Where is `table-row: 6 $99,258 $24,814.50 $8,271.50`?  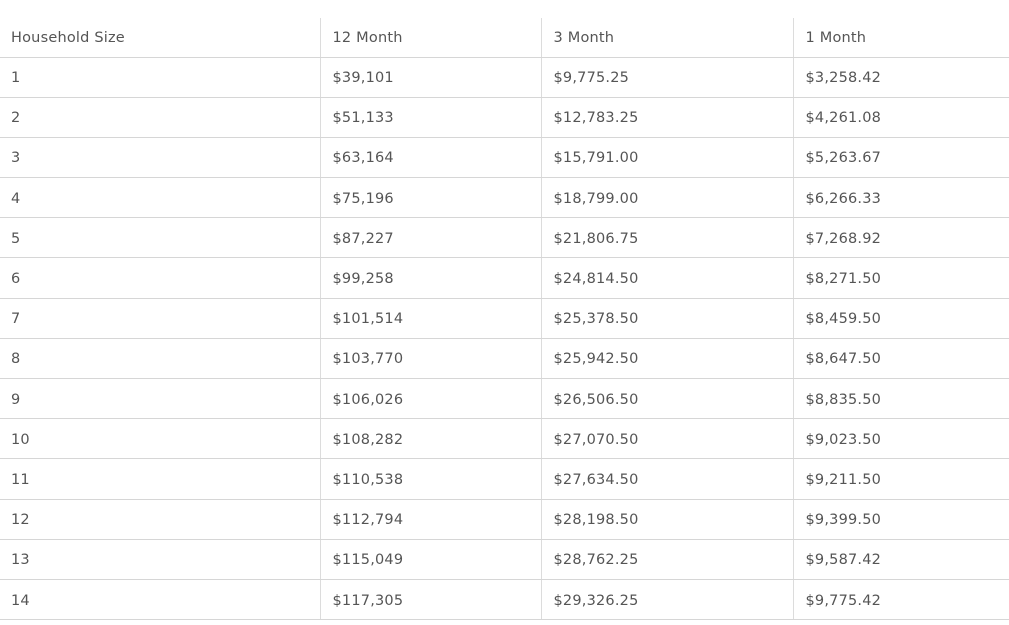
table-row: 6 $99,258 $24,814.50 $8,271.50 is located at coordinates (504, 278).